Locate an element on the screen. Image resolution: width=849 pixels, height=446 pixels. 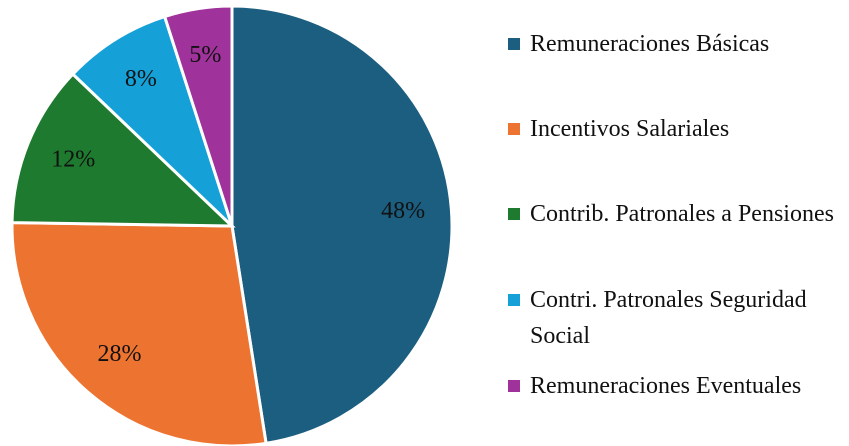
legend-item: Contri. Patronales Seguridad Social is located at coordinates (675, 318).